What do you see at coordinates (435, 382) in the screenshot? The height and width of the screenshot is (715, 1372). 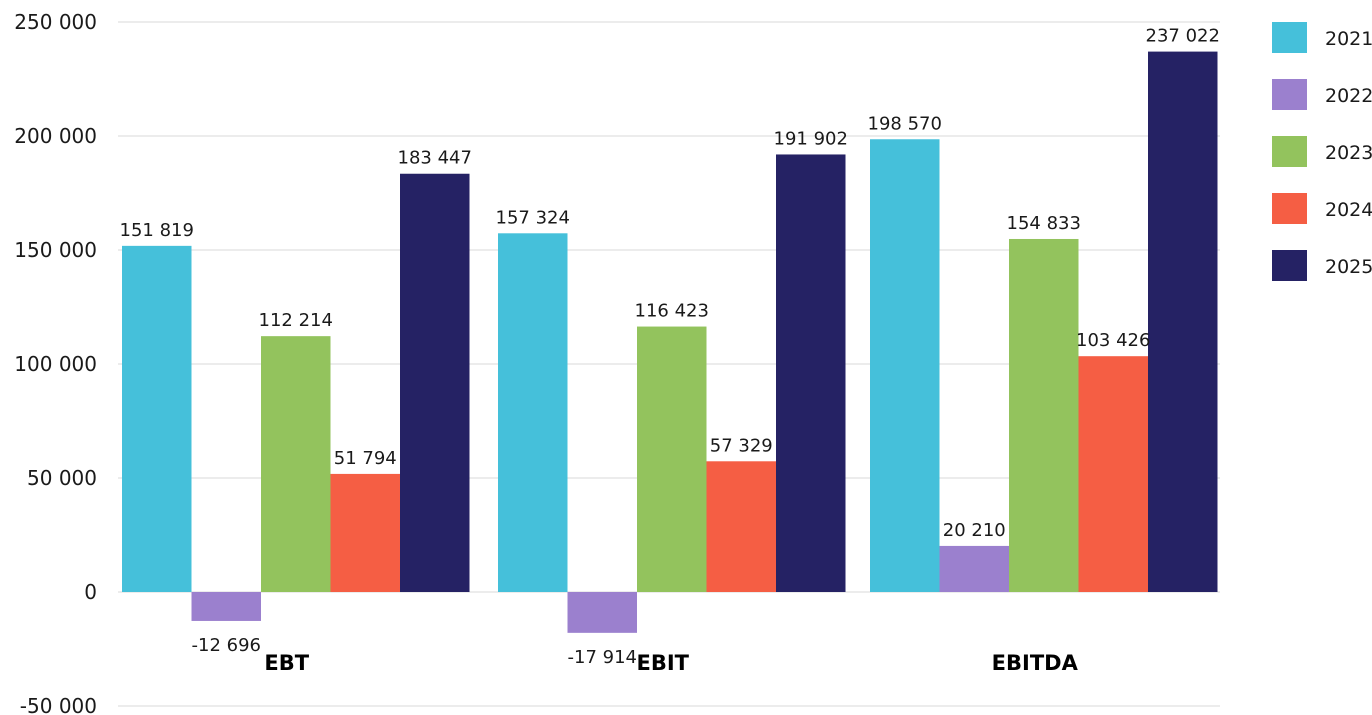 I see `bar-ebt-2025` at bounding box center [435, 382].